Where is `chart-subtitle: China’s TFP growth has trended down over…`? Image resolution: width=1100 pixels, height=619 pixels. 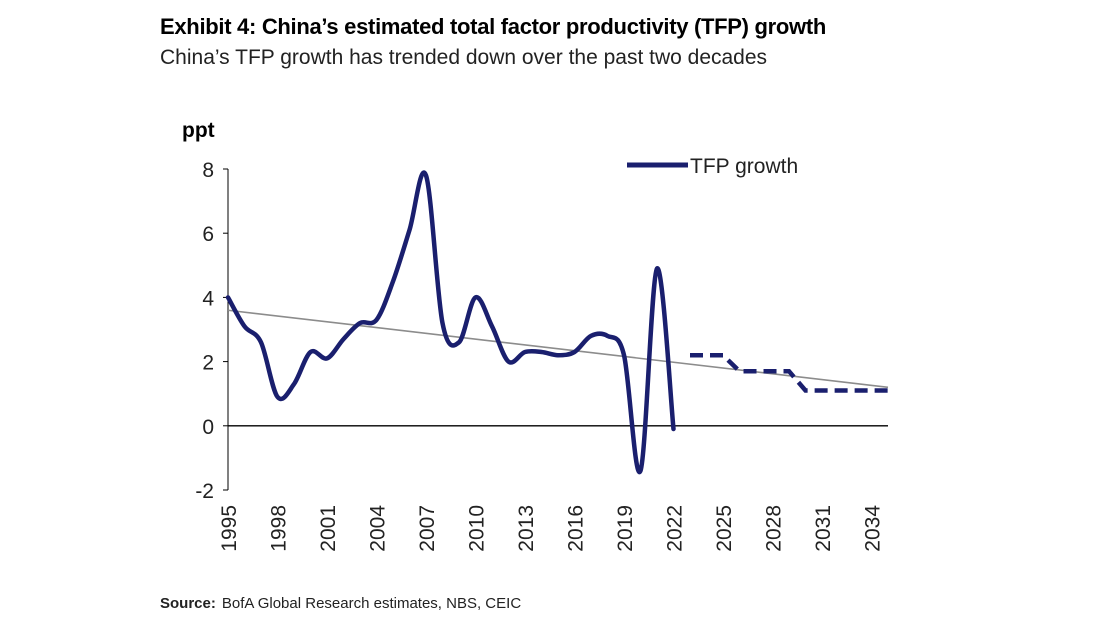
chart-subtitle: China’s TFP growth has trended down over… is located at coordinates (464, 57).